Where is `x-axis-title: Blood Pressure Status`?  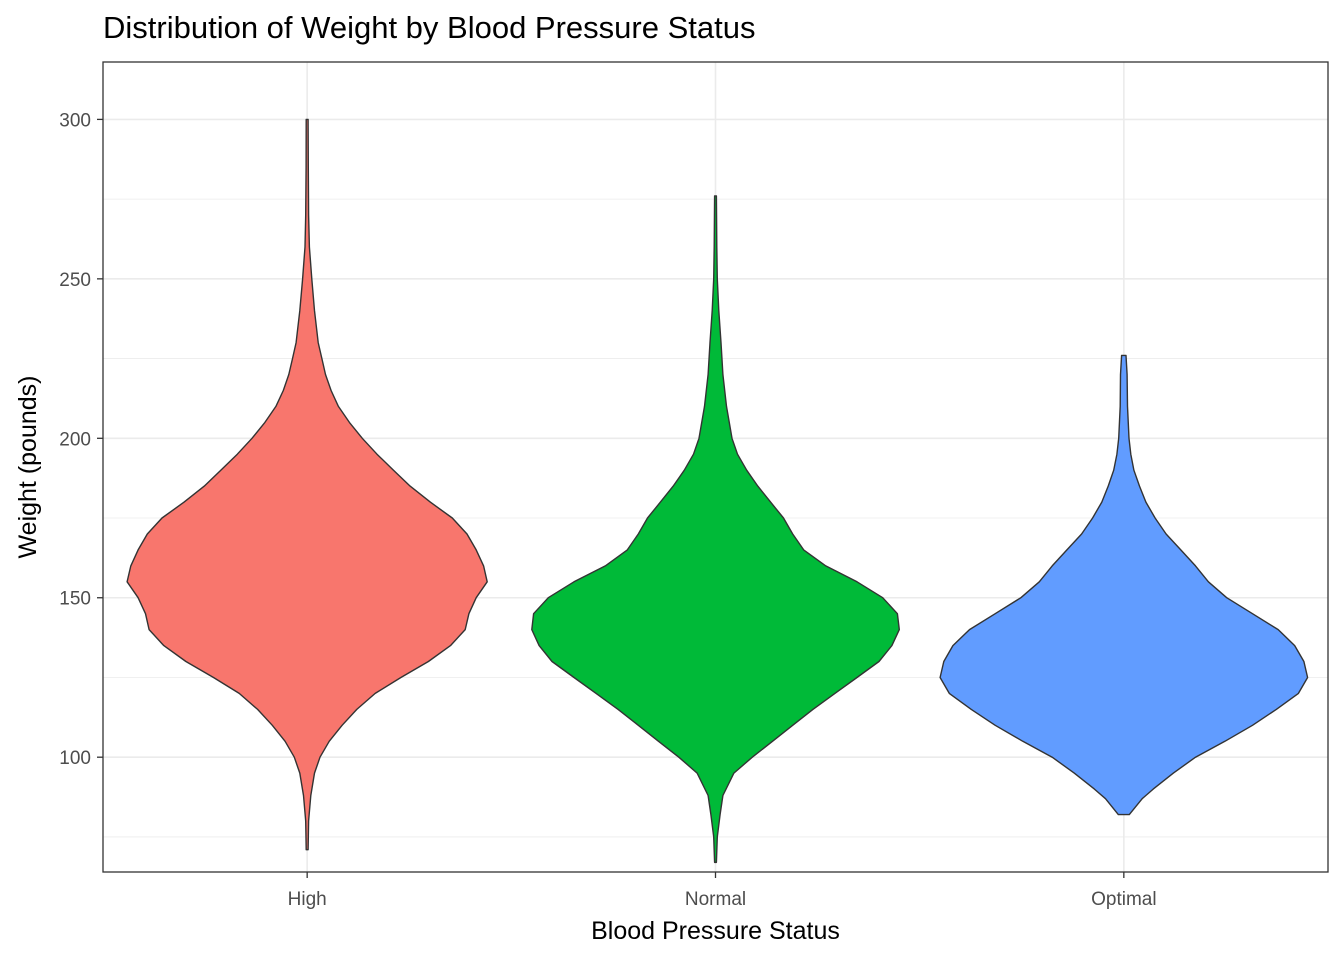
x-axis-title: Blood Pressure Status is located at coordinates (715, 931).